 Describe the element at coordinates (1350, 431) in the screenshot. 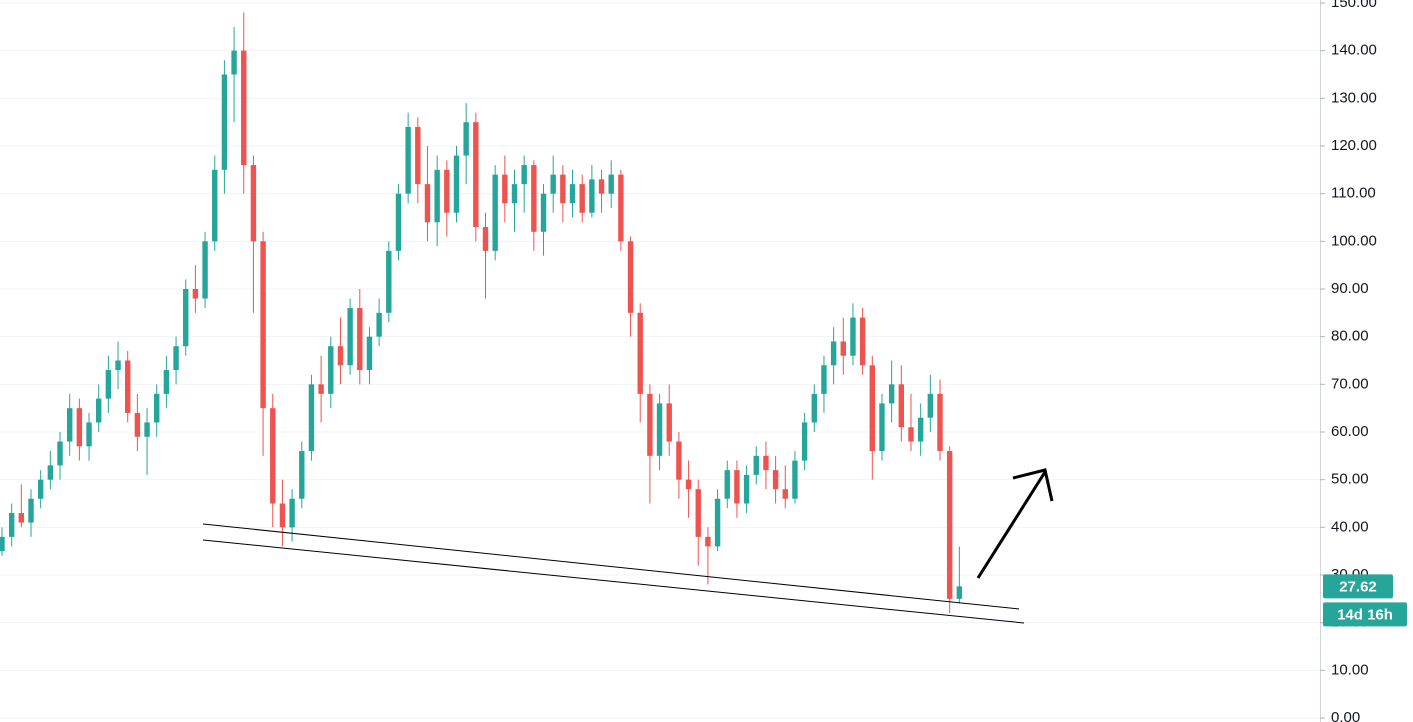

I see `y-tick-label: 60.00` at that location.